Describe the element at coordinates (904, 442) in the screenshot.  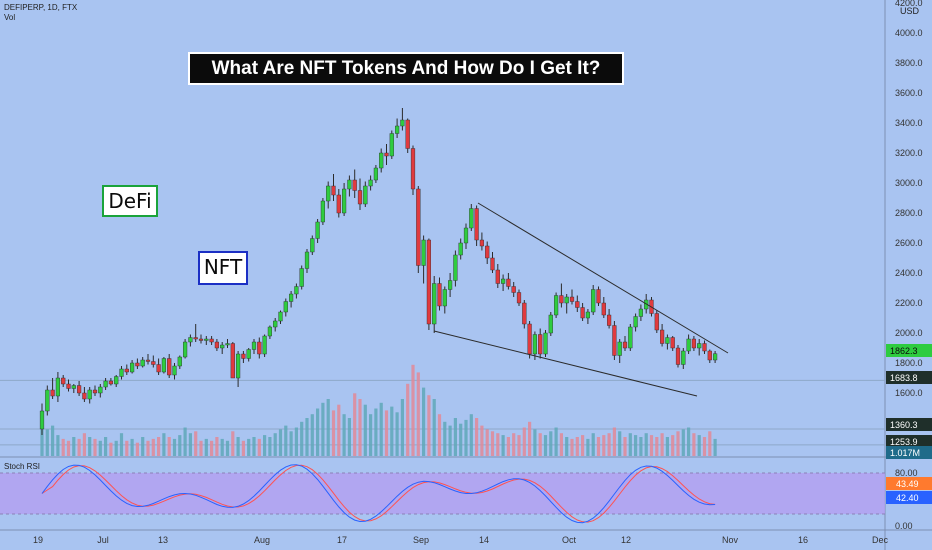
I see `price-label-level: 1253.9` at that location.